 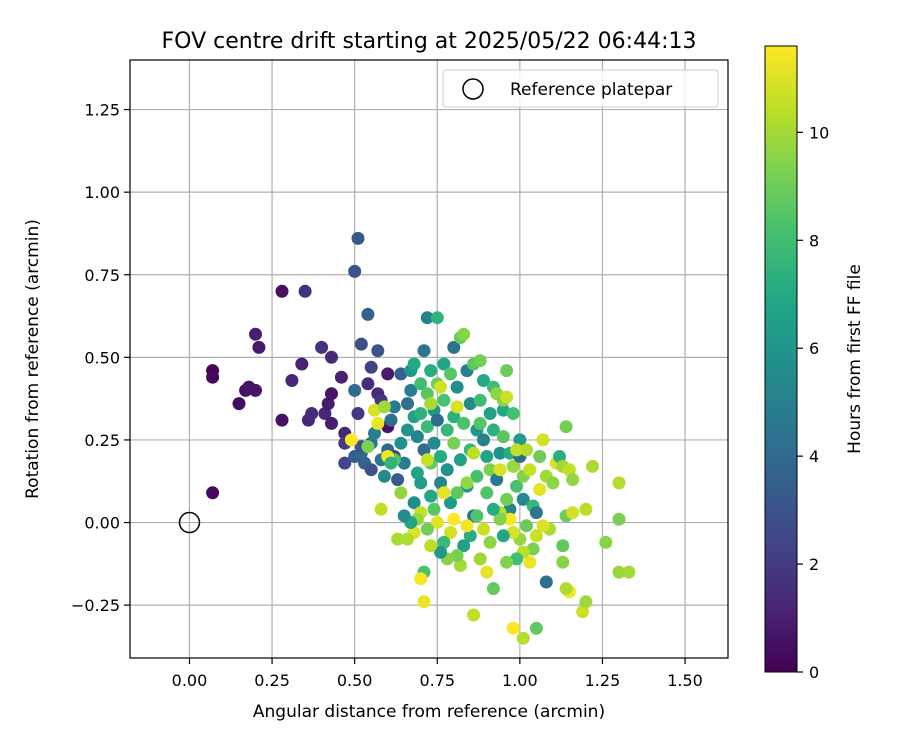 I want to click on colorbar-tick-label: 6, so click(x=814, y=348).